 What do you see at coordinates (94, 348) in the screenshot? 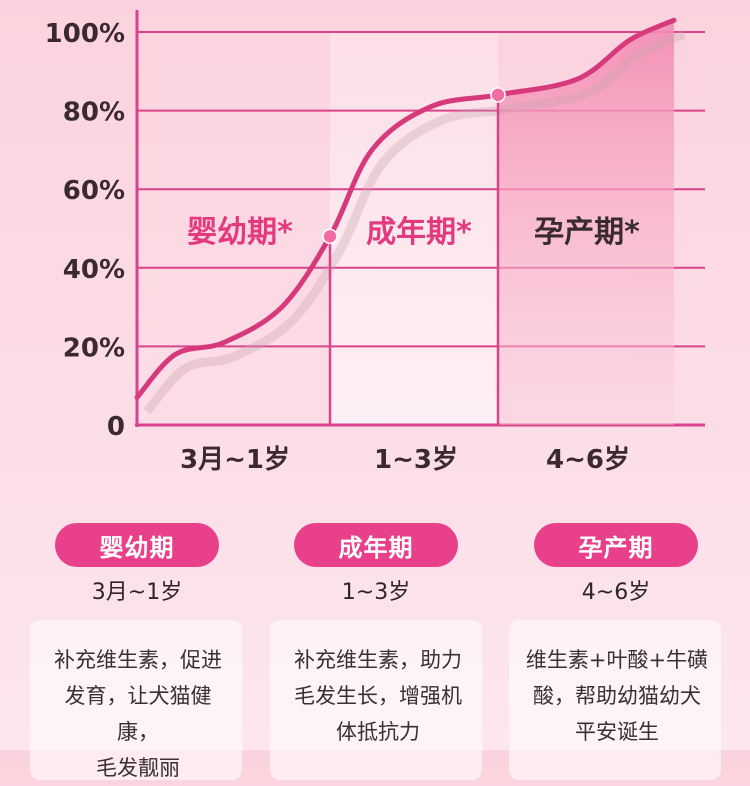
I see `y-tick-label: 20%` at bounding box center [94, 348].